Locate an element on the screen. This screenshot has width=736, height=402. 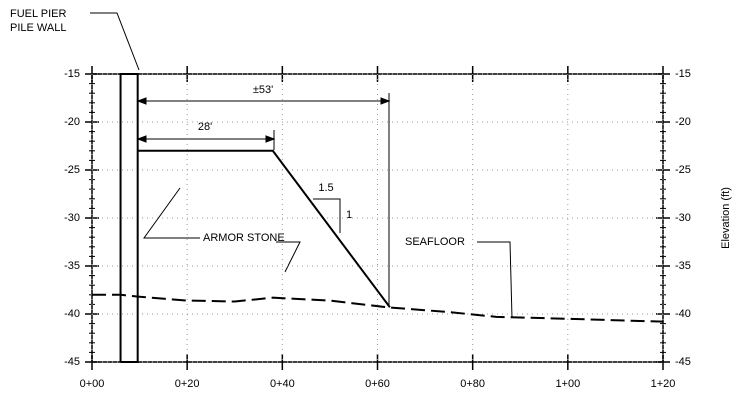
x-tick-label: 0+40 is located at coordinates (282, 384).